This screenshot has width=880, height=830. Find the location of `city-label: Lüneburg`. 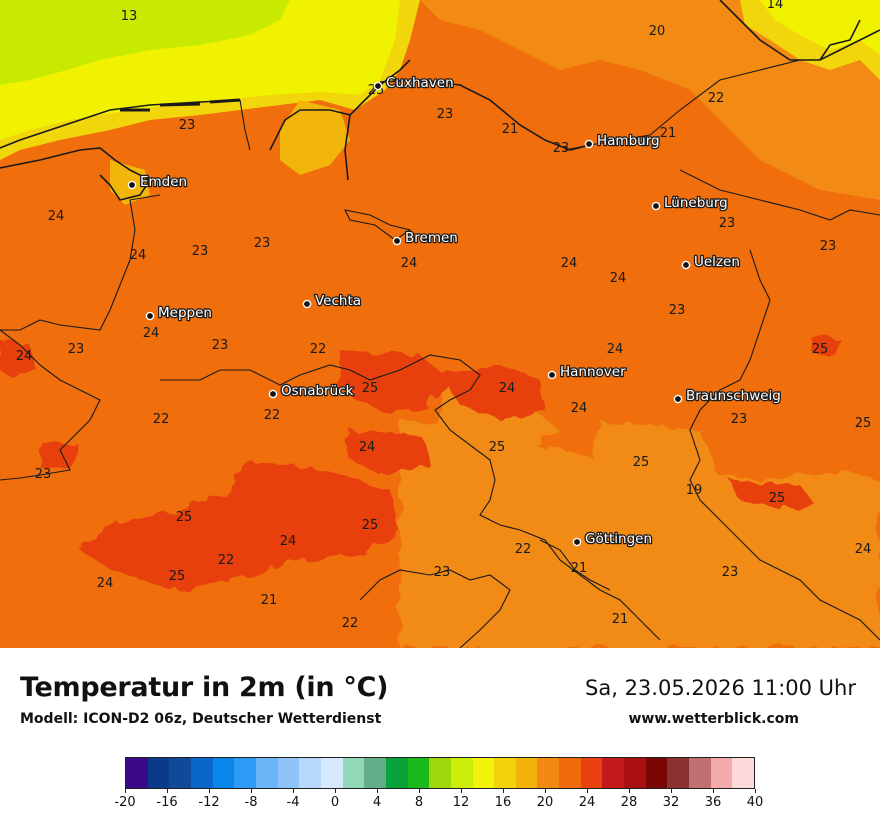

city-label: Lüneburg is located at coordinates (696, 203).